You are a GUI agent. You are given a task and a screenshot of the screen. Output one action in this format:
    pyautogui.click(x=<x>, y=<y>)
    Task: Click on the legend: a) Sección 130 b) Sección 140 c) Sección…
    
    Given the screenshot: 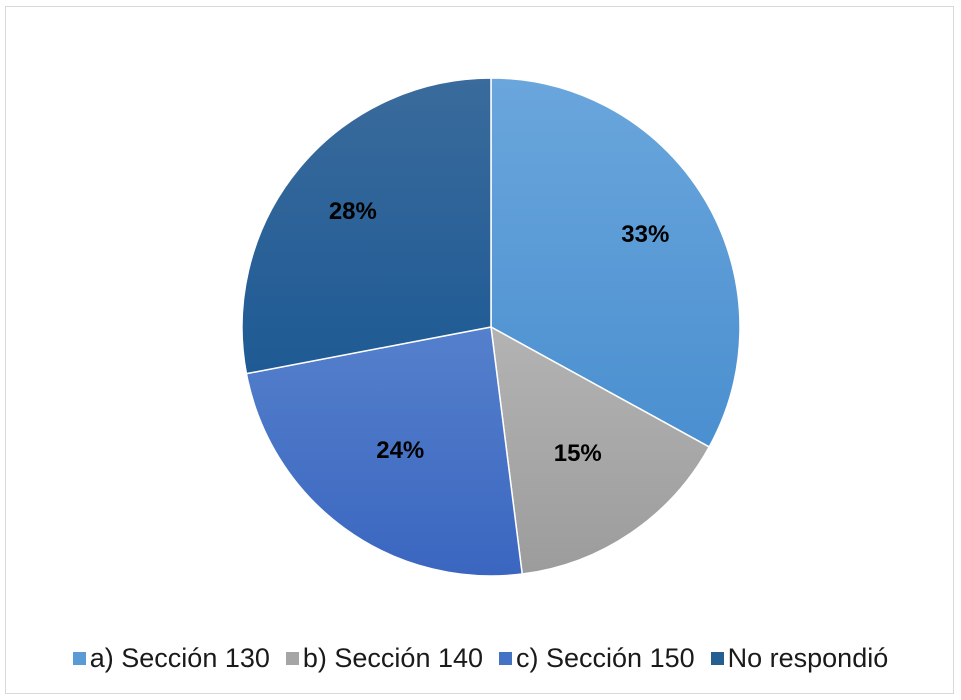 What is the action you would take?
    pyautogui.click(x=480, y=658)
    